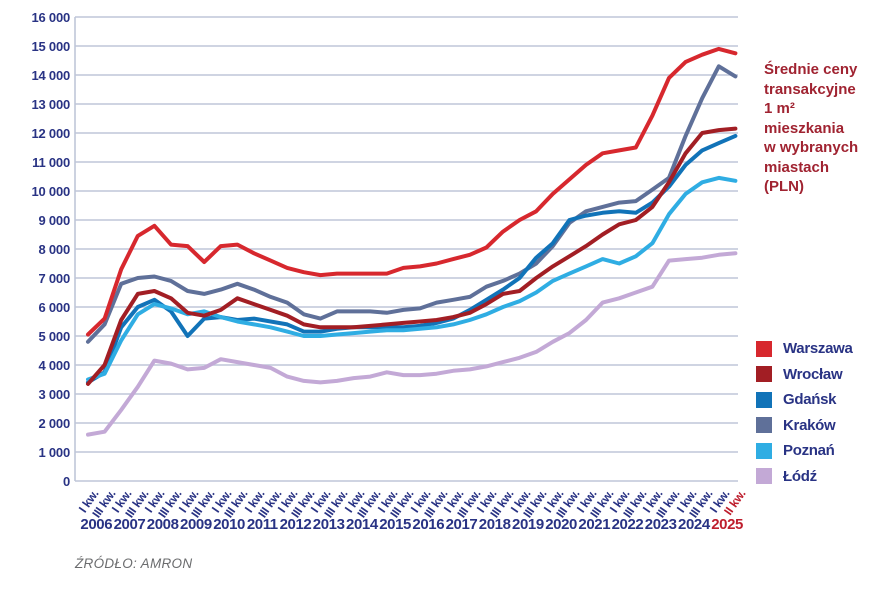 This screenshot has width=872, height=590. Describe the element at coordinates (50, 17) in the screenshot. I see `y-axis-label: 16 000` at that location.